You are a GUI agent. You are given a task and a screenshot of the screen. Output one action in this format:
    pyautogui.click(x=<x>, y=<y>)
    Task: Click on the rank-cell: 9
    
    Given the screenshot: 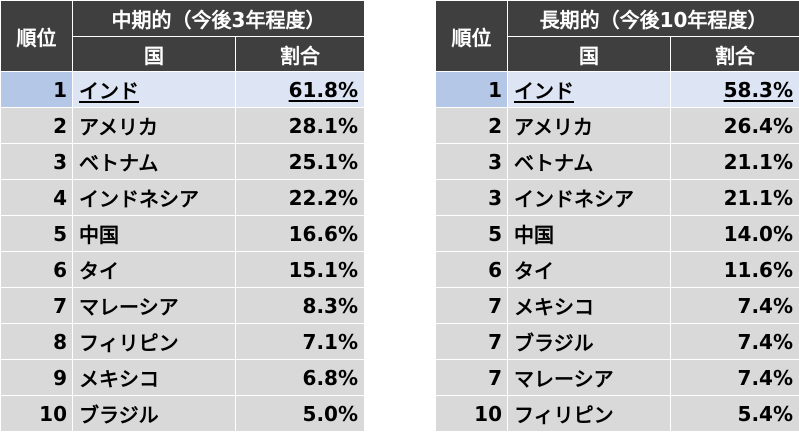 What is the action you would take?
    pyautogui.click(x=36, y=377)
    